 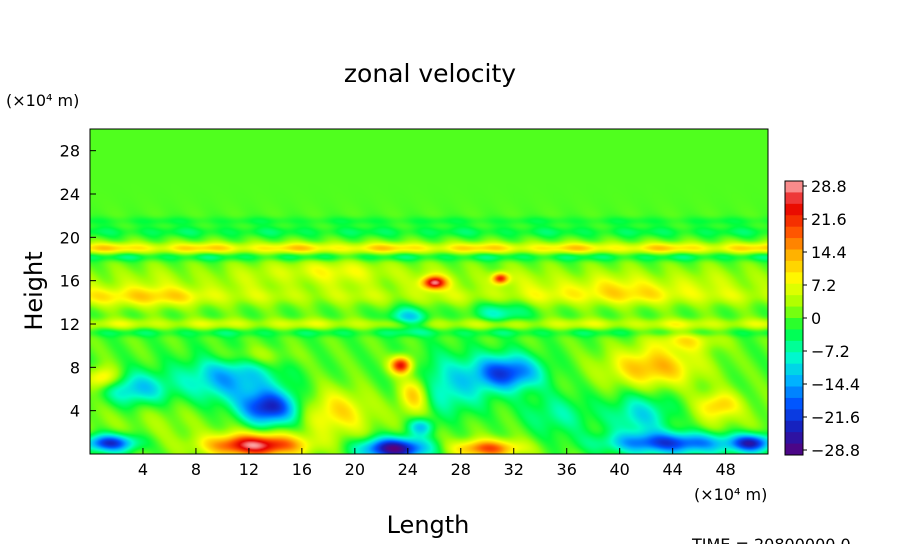 What do you see at coordinates (70, 194) in the screenshot?
I see `y-tick-label: 24` at bounding box center [70, 194].